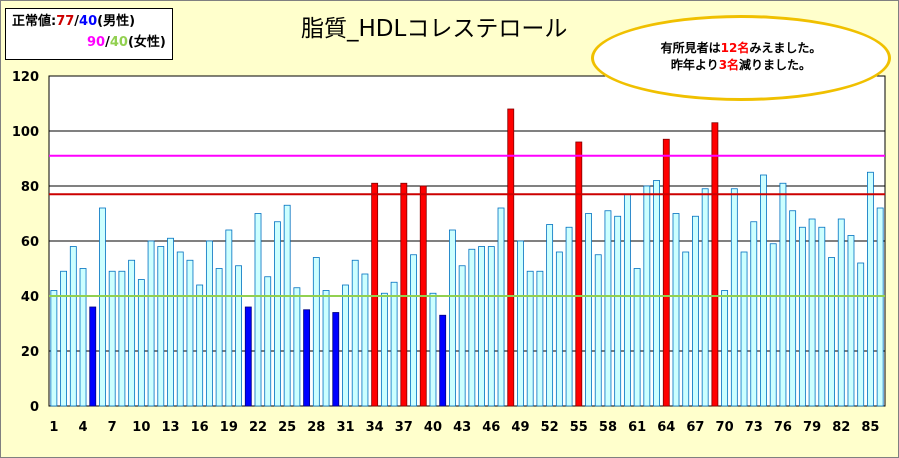 This screenshot has height=458, width=899. Describe the element at coordinates (608, 427) in the screenshot. I see `x-tick-label: 58` at that location.